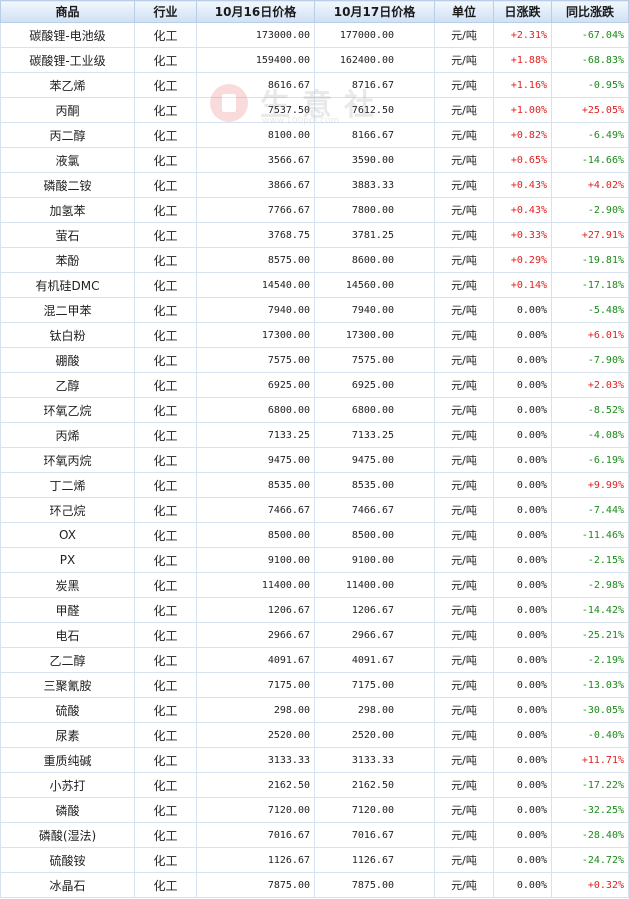 Image resolution: width=629 pixels, height=899 pixels. What do you see at coordinates (67, 310) in the screenshot?
I see `commodity-name: 混二甲苯` at bounding box center [67, 310].